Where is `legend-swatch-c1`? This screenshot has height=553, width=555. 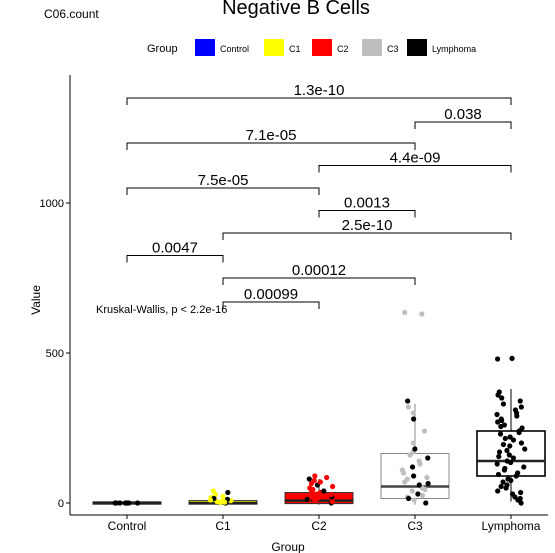 legend-swatch-c1 is located at coordinates (274, 47).